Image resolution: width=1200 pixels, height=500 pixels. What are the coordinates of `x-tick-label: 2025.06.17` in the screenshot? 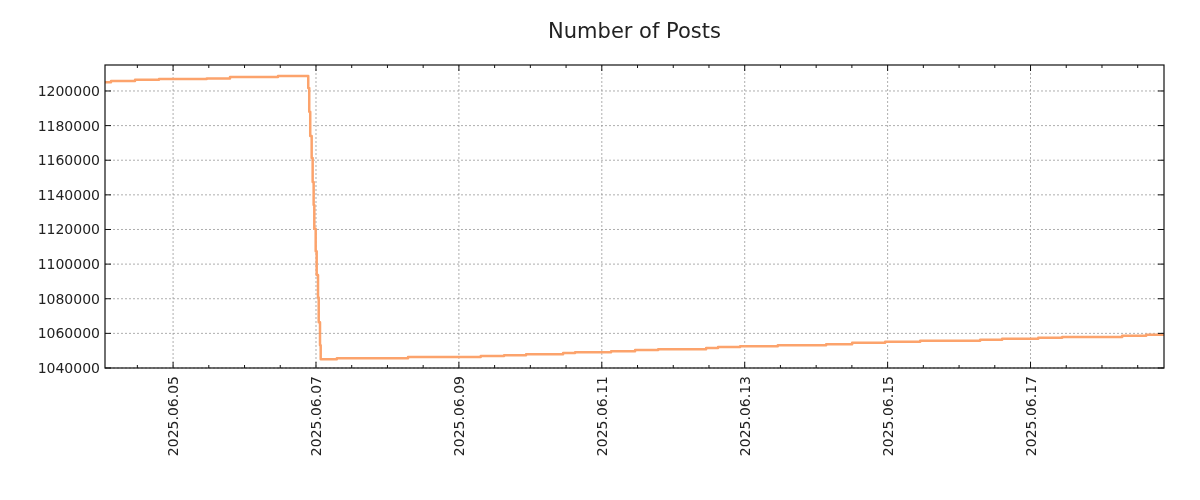 It's located at (1030, 416).